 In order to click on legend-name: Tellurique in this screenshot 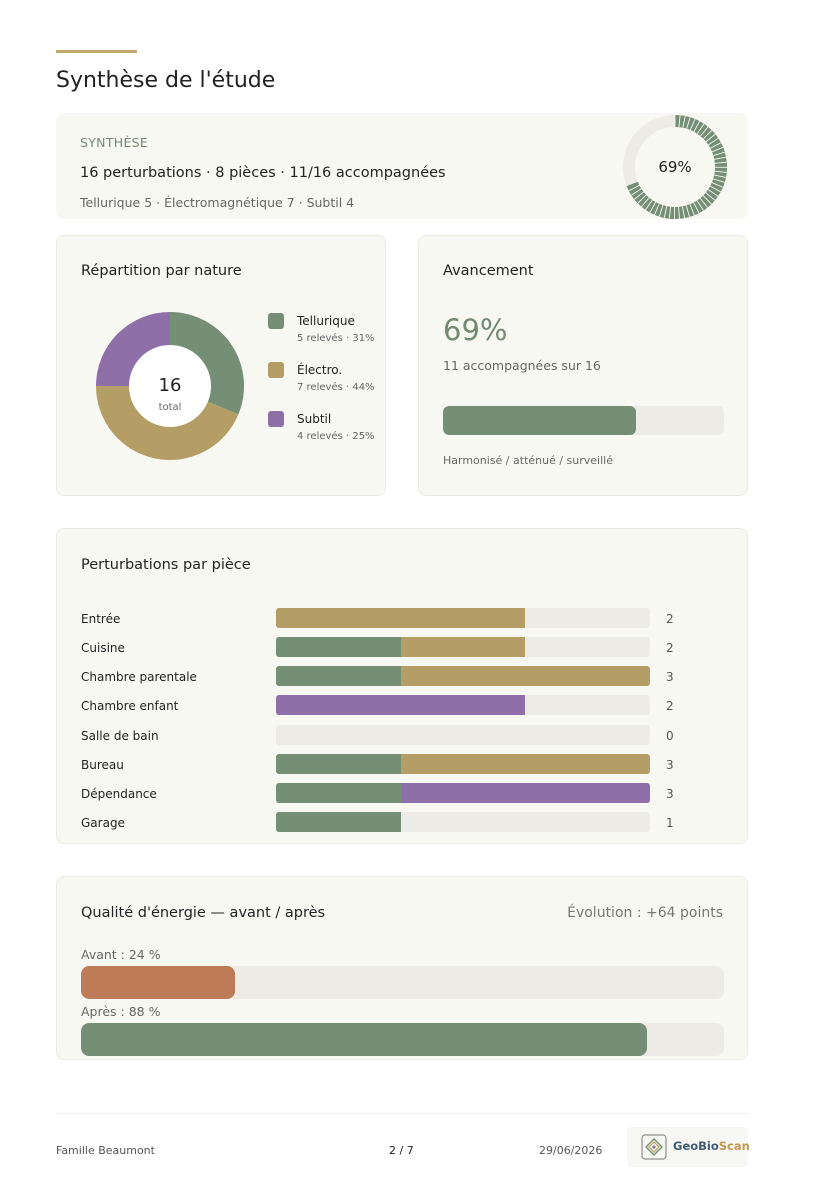, I will do `click(326, 321)`.